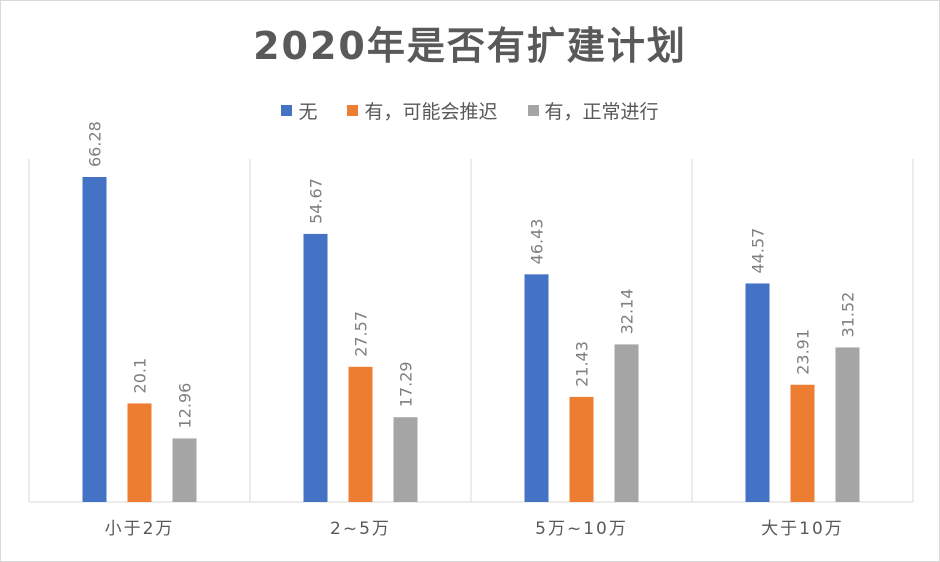 This screenshot has height=562, width=940. What do you see at coordinates (360, 529) in the screenshot?
I see `x-tick-label: 2~5万` at bounding box center [360, 529].